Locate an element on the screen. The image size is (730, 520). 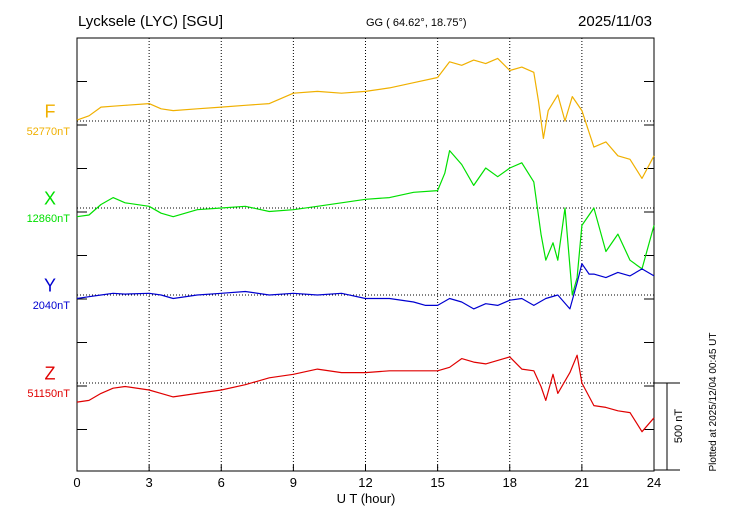
series-baseline-z: 51150nT is located at coordinates (48, 394).